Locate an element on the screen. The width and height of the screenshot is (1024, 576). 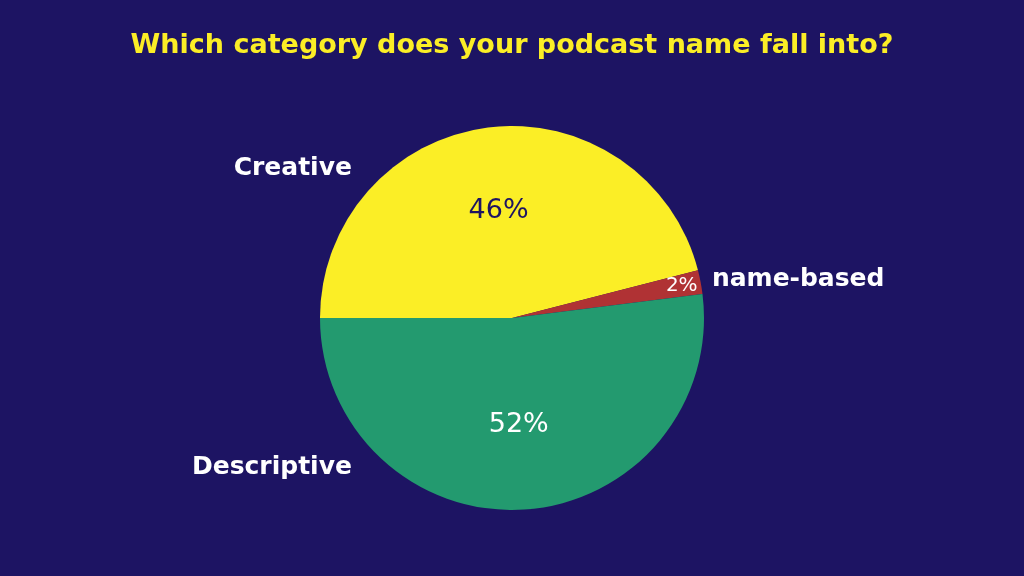
chart-title: Which category does your podcast name fall into? is located at coordinates (512, 43).